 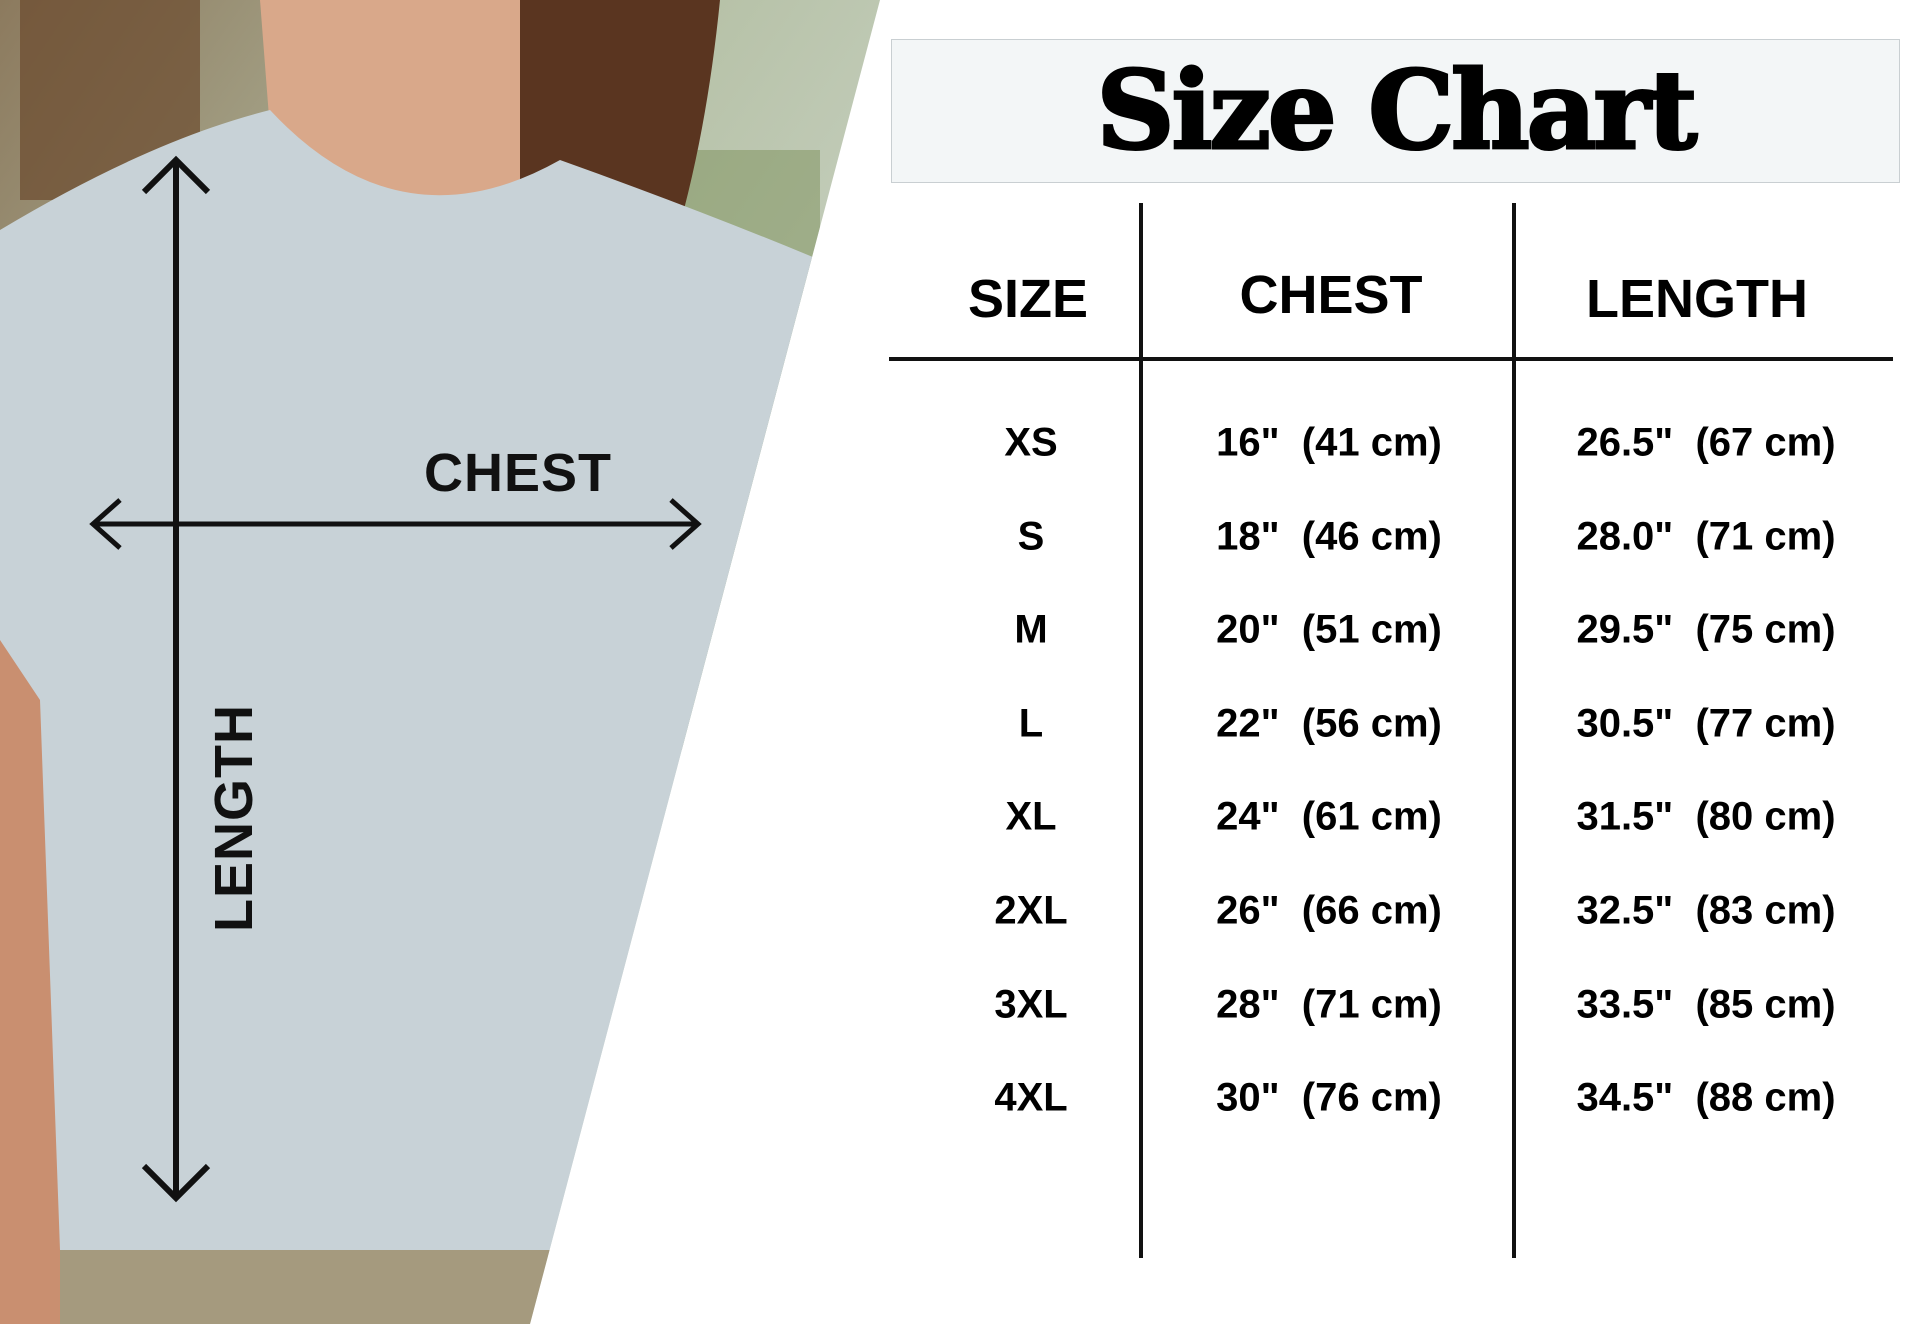 I want to click on cell-size: 2XL, so click(x=1031, y=910).